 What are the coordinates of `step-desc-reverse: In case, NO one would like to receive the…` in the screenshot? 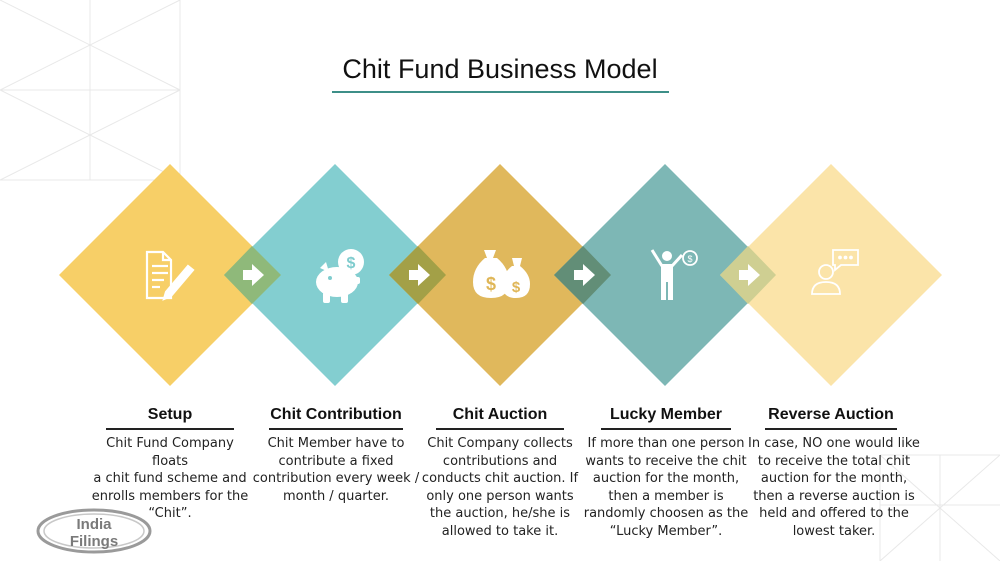 It's located at (834, 487).